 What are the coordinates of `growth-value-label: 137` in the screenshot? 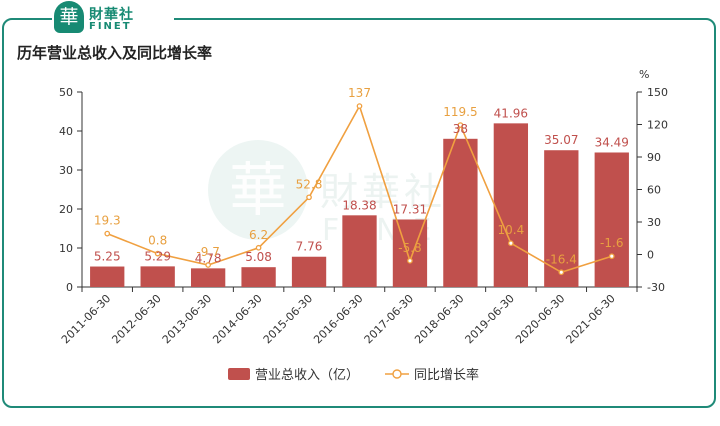 It's located at (359, 93).